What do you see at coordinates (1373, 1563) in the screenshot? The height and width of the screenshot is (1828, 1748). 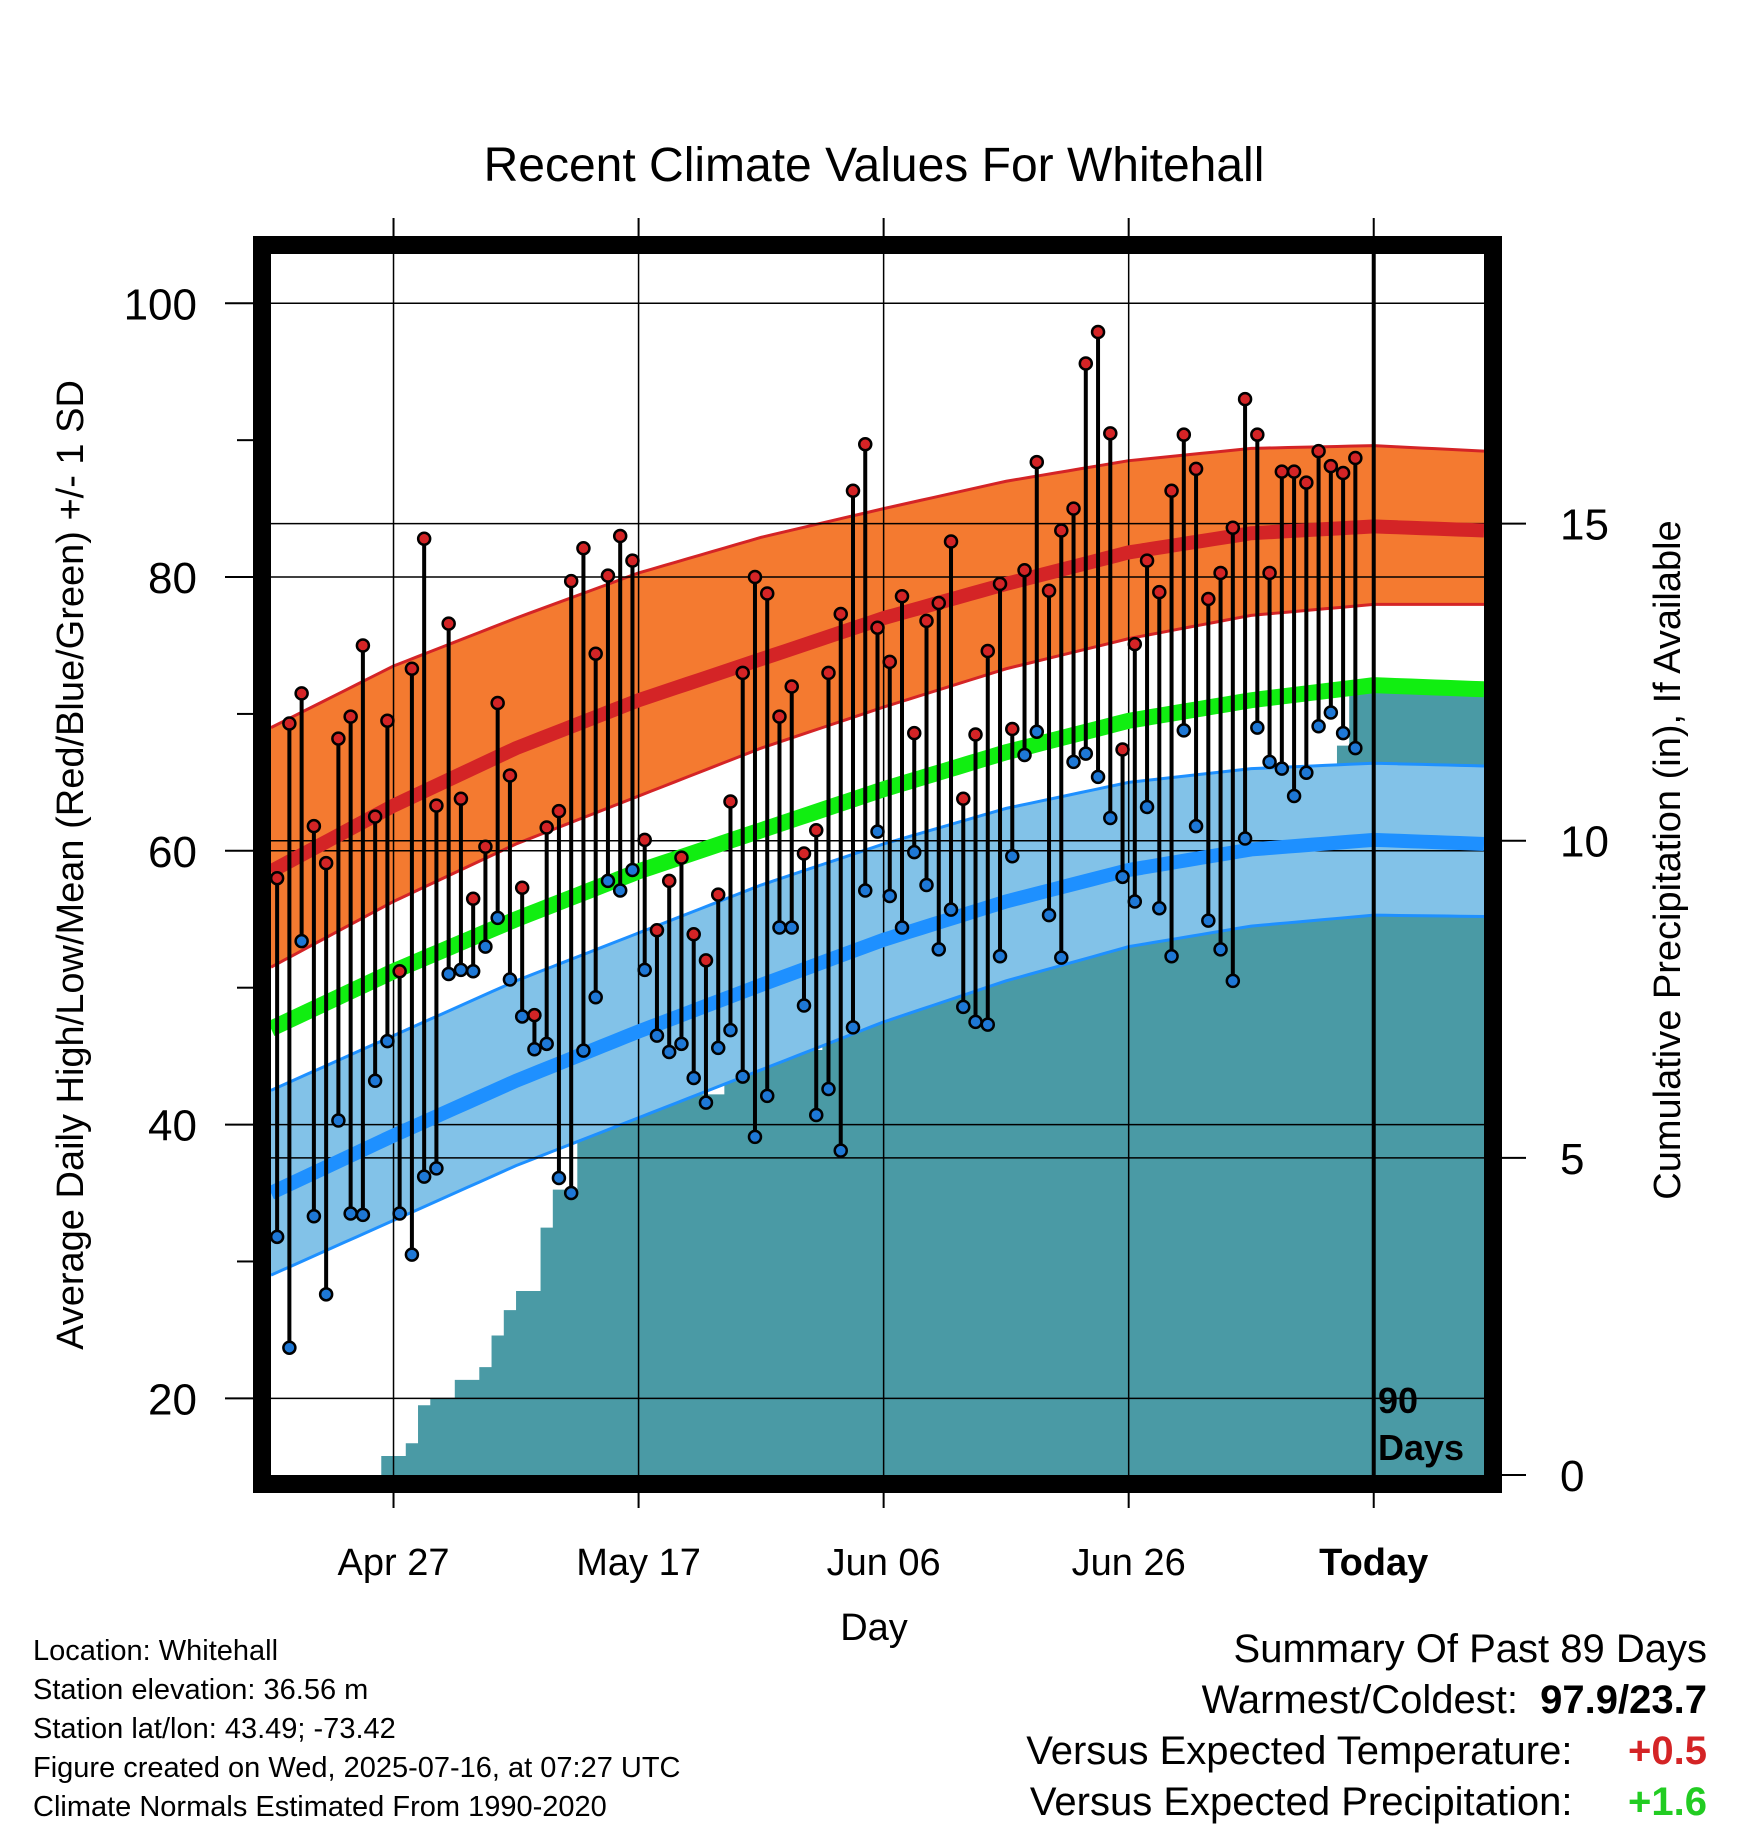 I see `x-tick-label: Today` at bounding box center [1373, 1563].